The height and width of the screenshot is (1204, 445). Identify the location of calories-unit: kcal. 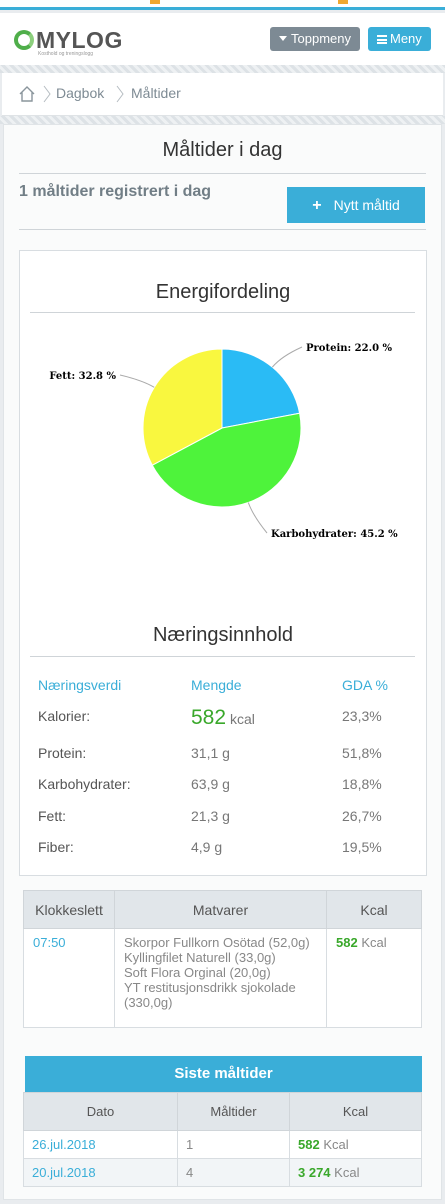
(242, 719).